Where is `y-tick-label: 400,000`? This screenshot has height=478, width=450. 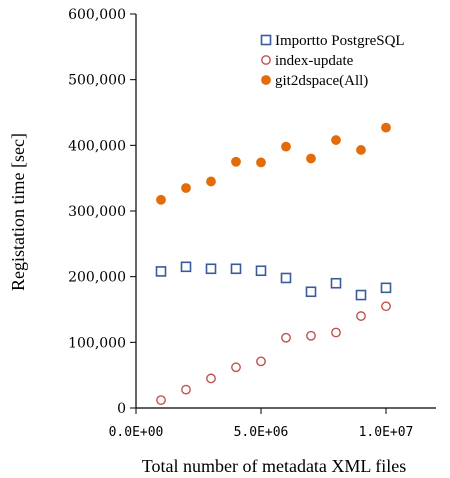
y-tick-label: 400,000 is located at coordinates (97, 146).